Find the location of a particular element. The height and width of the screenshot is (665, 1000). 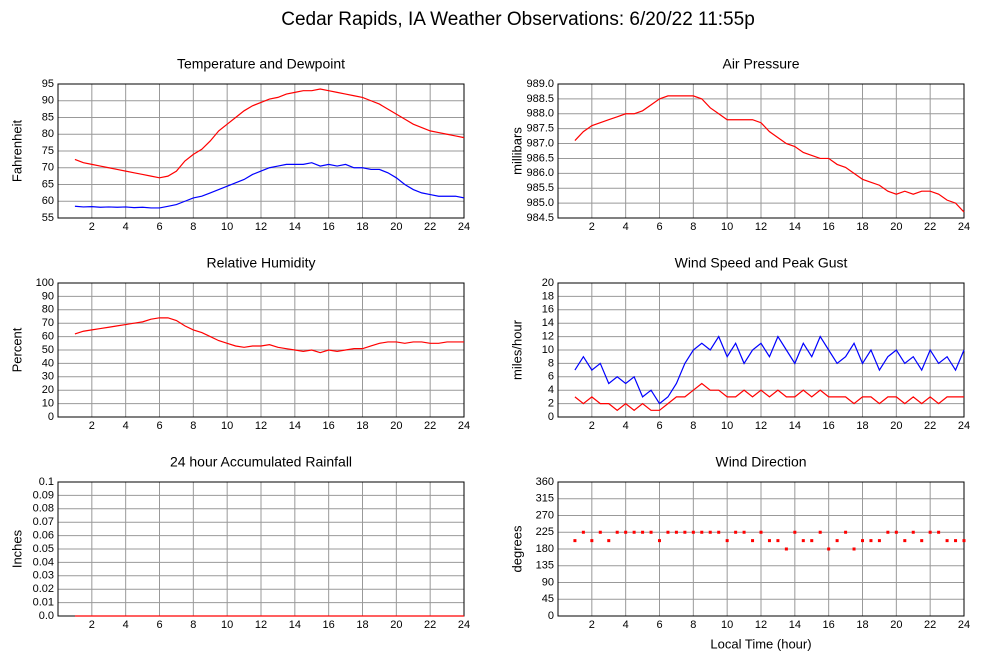

chart-title: Temperature and Dewpoint is located at coordinates (261, 64).